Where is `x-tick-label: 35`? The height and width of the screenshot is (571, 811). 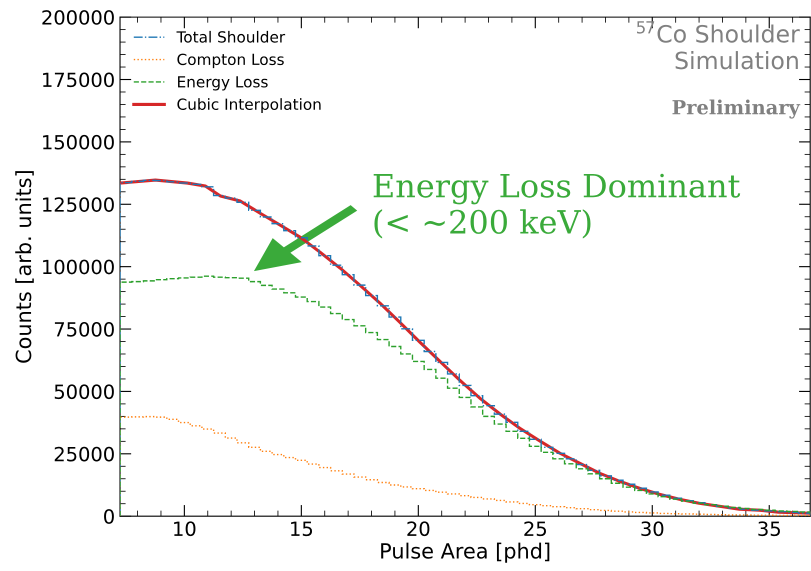 x-tick-label: 35 is located at coordinates (769, 528).